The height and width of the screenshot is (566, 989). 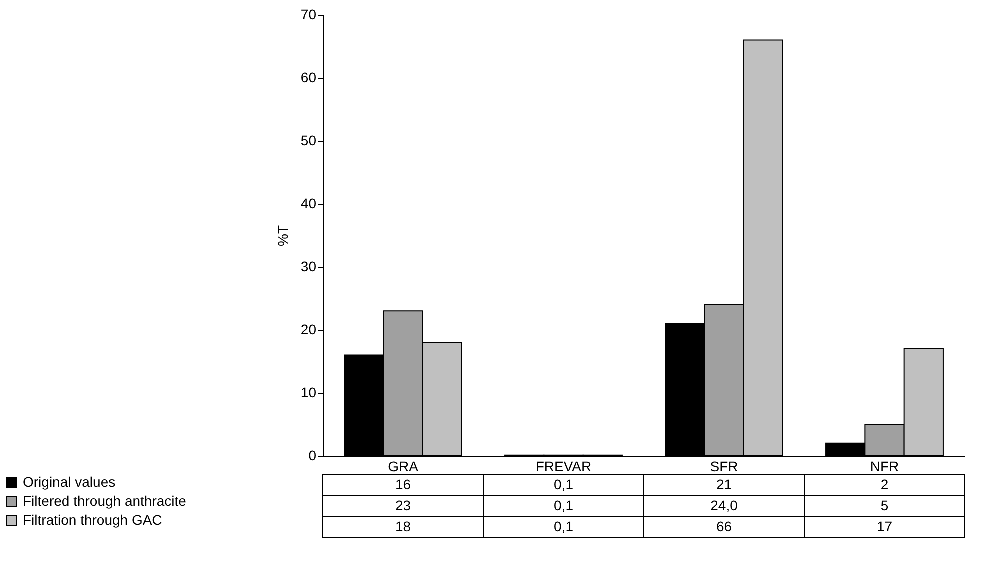 What do you see at coordinates (885, 466) in the screenshot?
I see `x-tick-label: NFR` at bounding box center [885, 466].